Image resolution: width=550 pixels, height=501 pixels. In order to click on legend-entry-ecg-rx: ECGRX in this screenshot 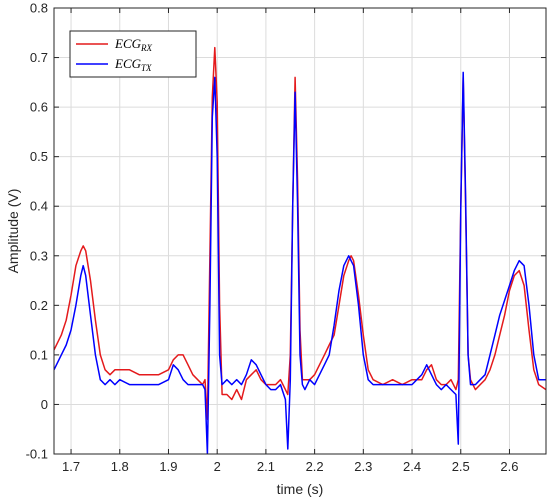, I will do `click(133, 44)`.